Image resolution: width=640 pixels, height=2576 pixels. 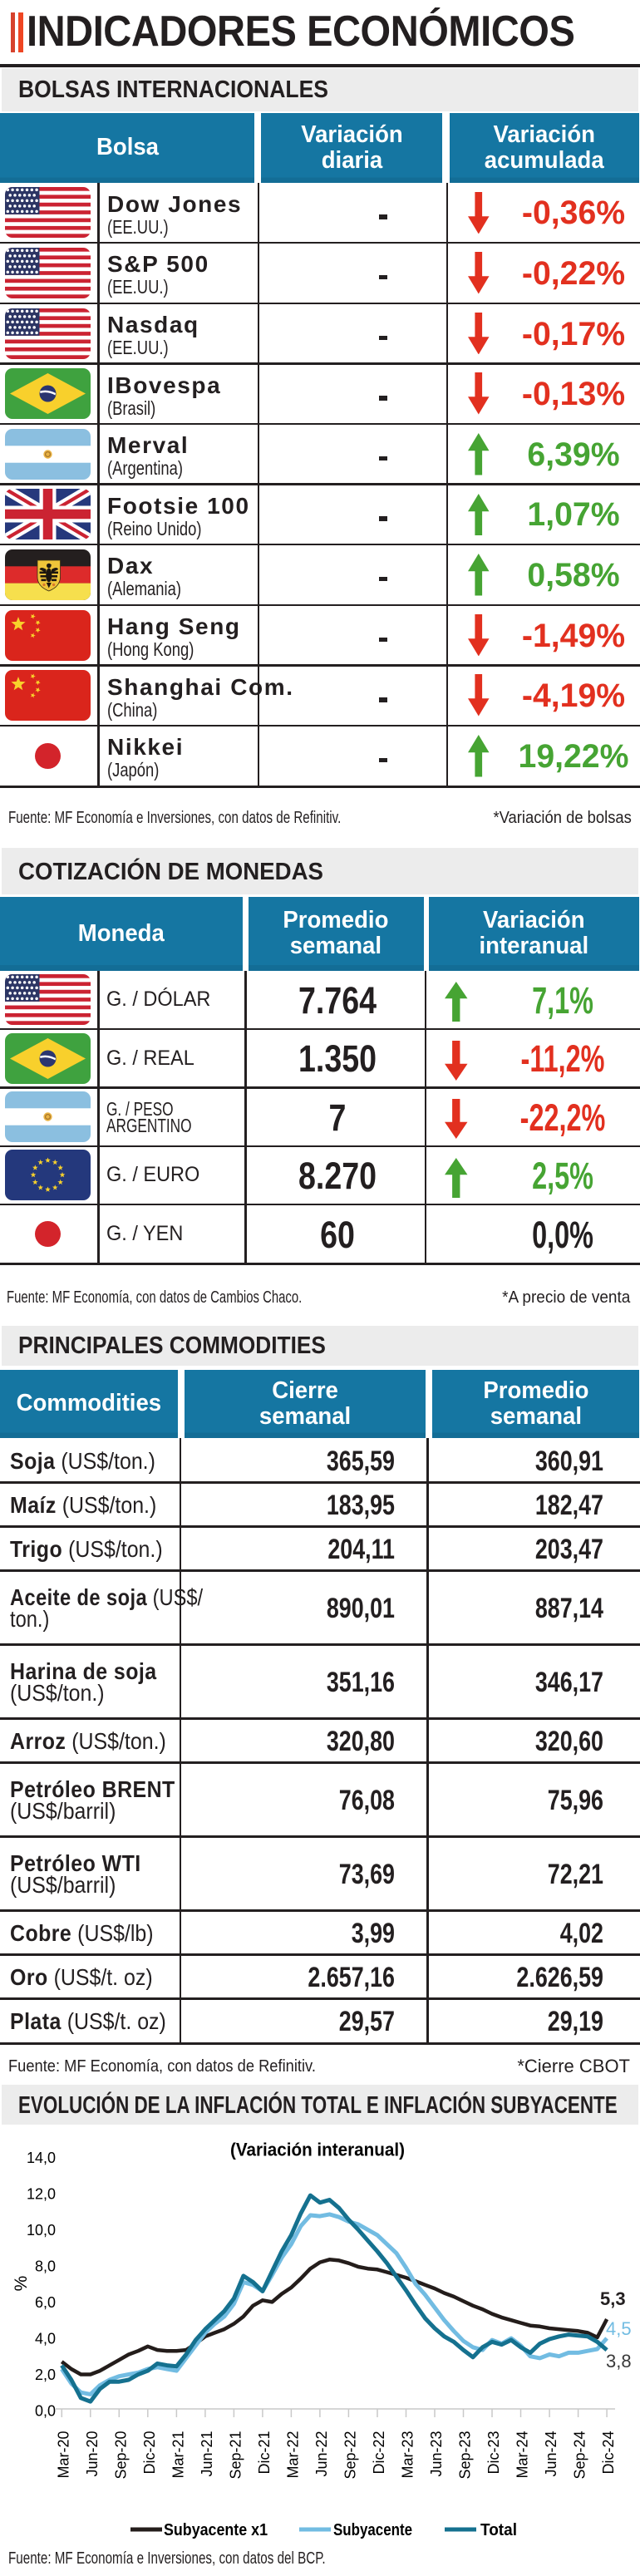 What do you see at coordinates (580, 2455) in the screenshot?
I see `svg-text: Sep-24` at bounding box center [580, 2455].